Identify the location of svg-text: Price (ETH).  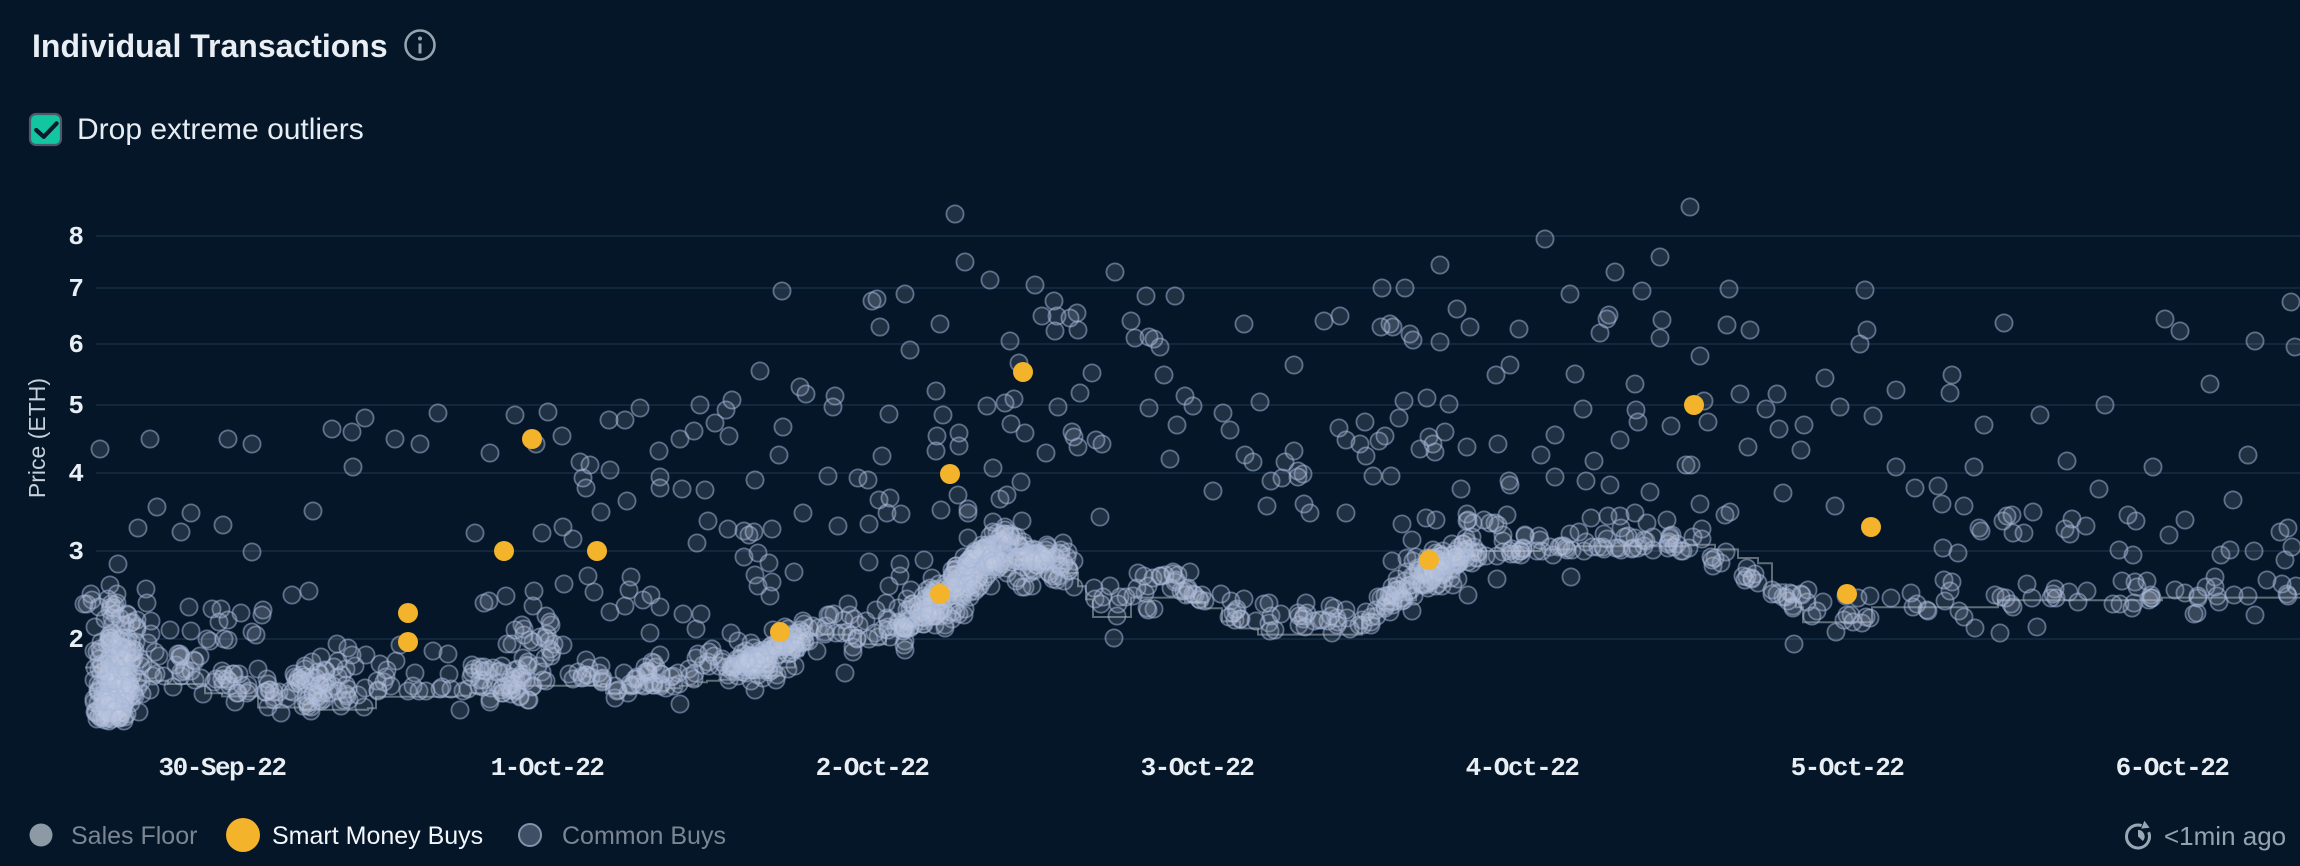
(37, 438).